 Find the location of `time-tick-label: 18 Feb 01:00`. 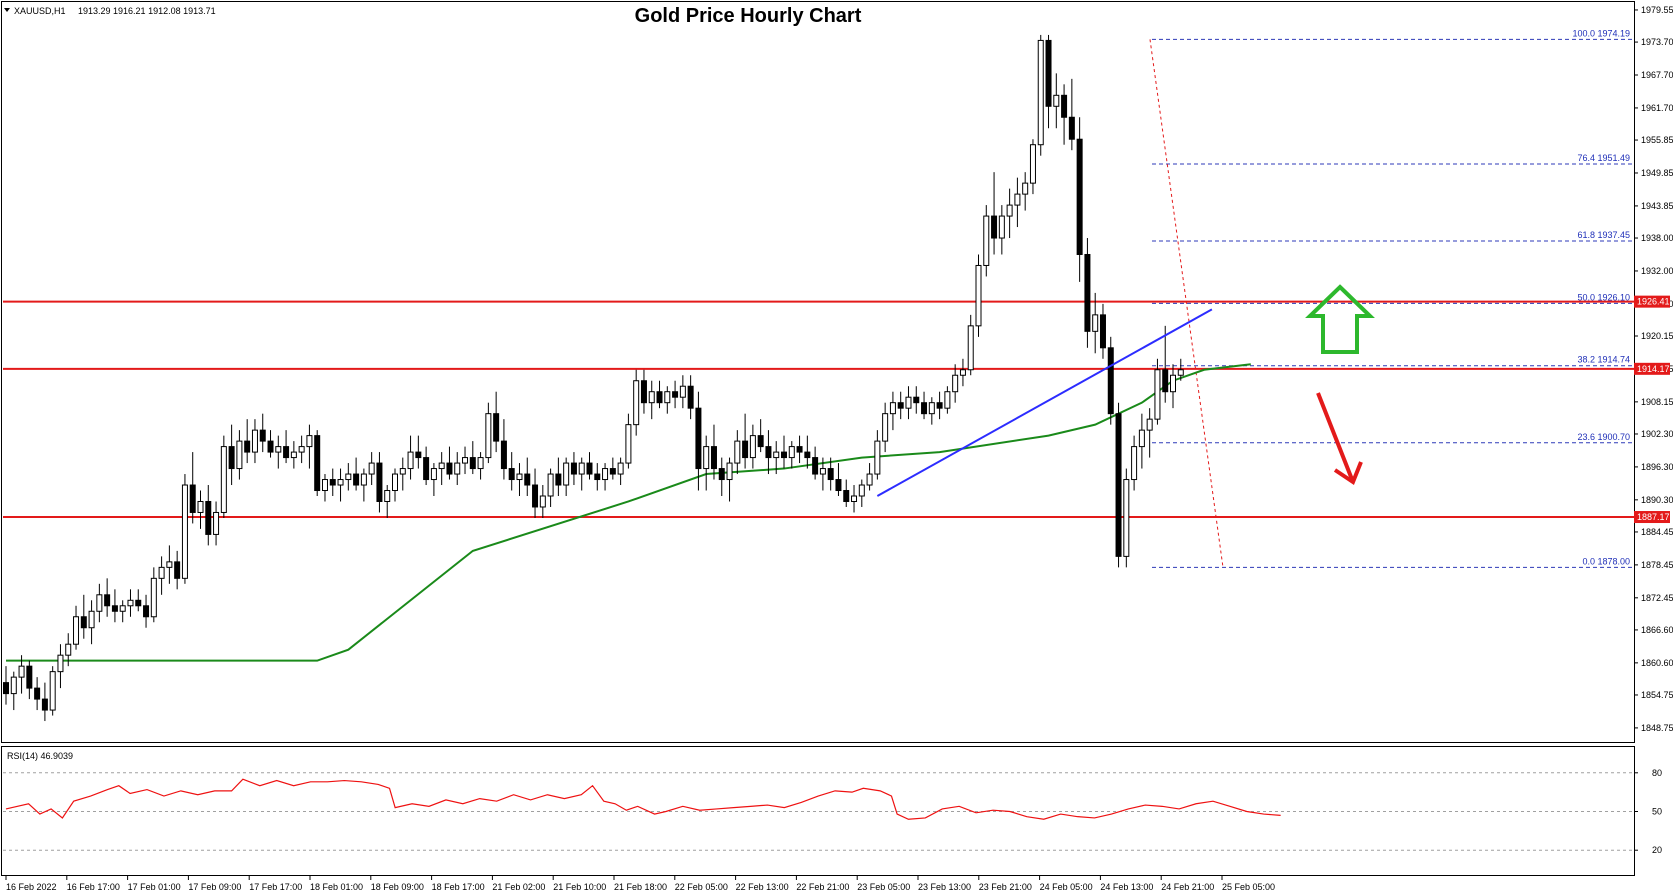

time-tick-label: 18 Feb 01:00 is located at coordinates (336, 887).